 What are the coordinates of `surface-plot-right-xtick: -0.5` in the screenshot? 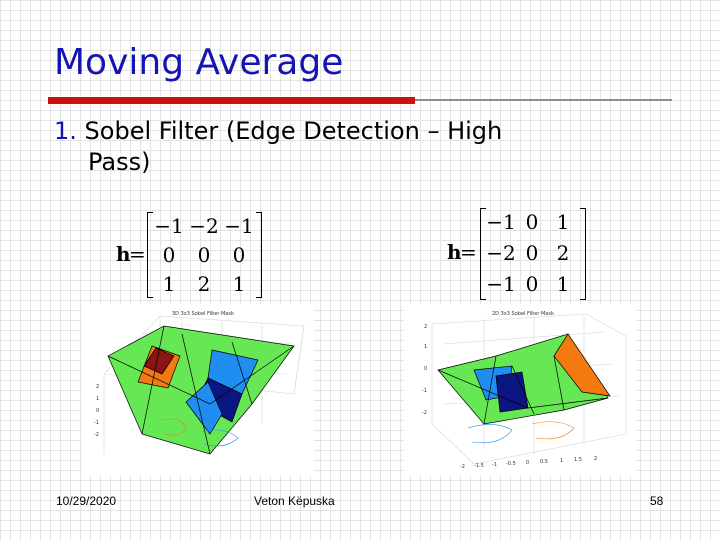 It's located at (511, 464).